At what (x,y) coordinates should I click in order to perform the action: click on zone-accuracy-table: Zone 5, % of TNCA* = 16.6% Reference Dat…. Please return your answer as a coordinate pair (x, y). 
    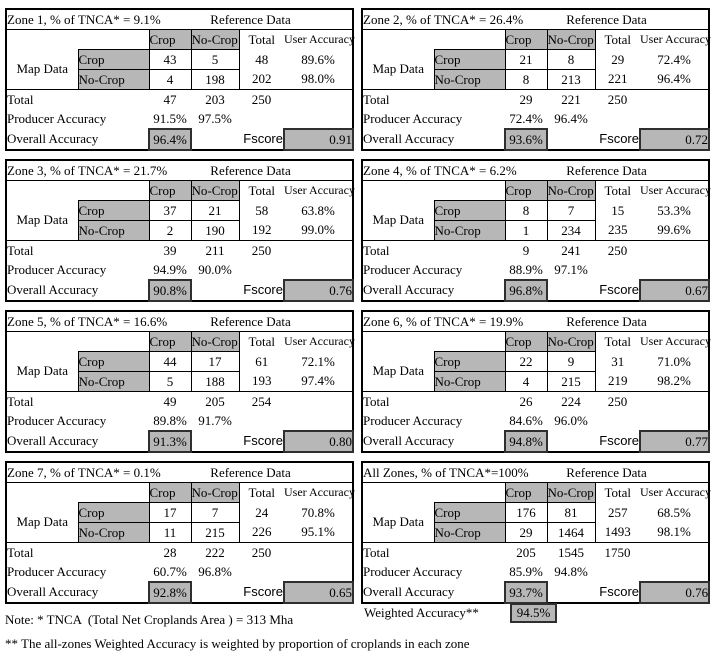
    Looking at the image, I should click on (180, 381).